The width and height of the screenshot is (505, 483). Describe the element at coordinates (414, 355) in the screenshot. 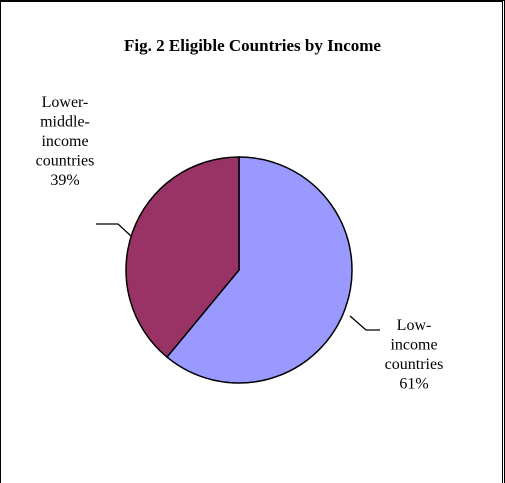

I see `slice-label-0: Low-income countries 61%` at that location.